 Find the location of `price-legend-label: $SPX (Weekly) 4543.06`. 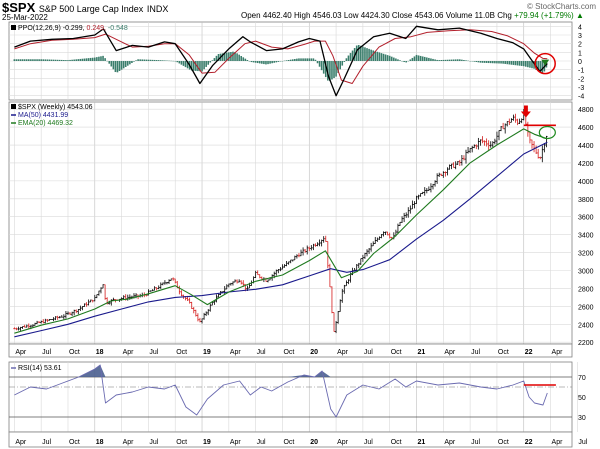

price-legend-label: $SPX (Weekly) 4543.06 is located at coordinates (55, 107).